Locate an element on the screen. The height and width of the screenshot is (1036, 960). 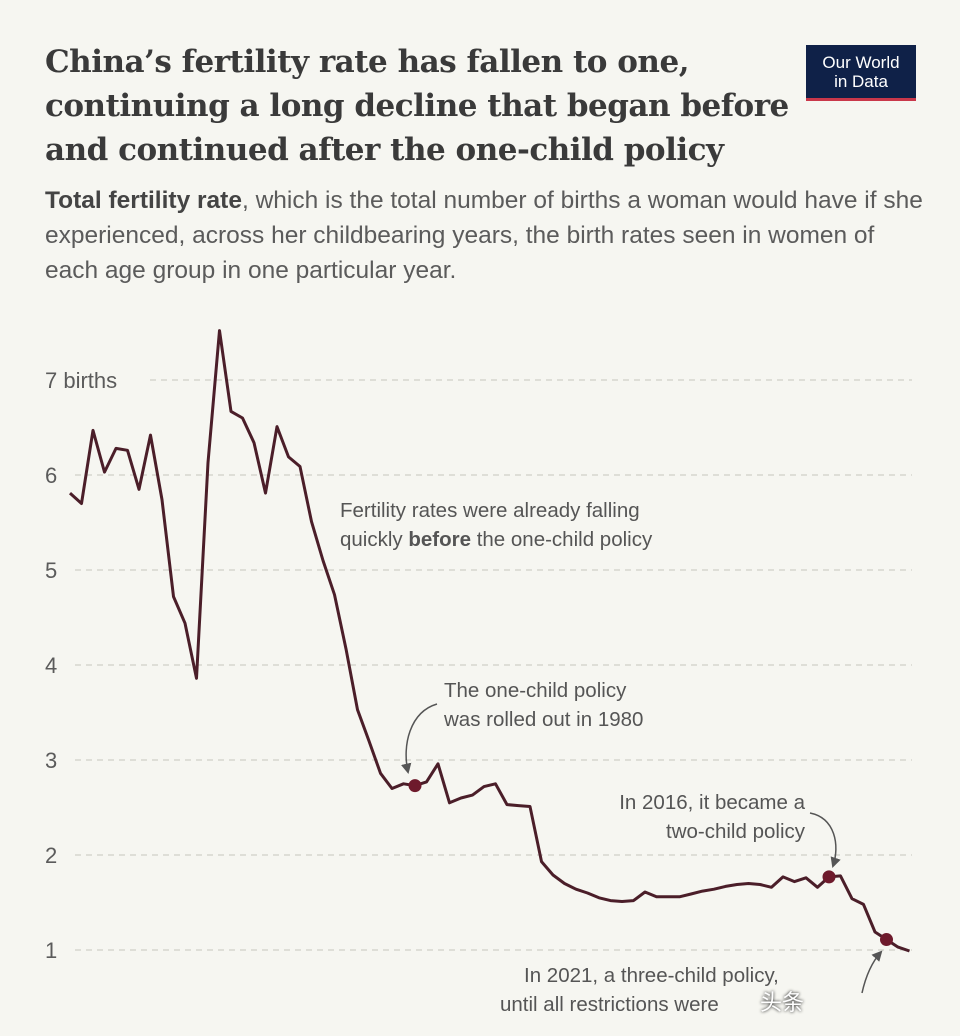
arrow-2021 is located at coordinates (872, 972).